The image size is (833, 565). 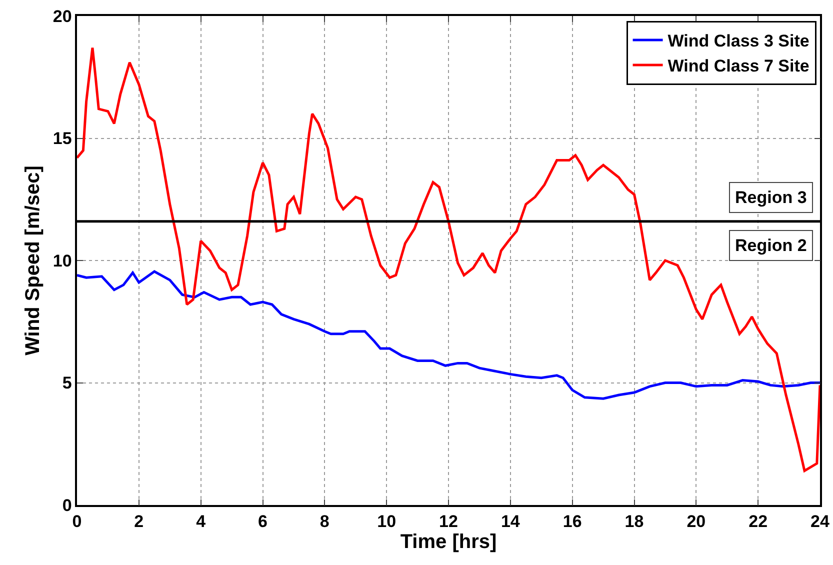 I want to click on x-tick-label: 18, so click(x=634, y=522).